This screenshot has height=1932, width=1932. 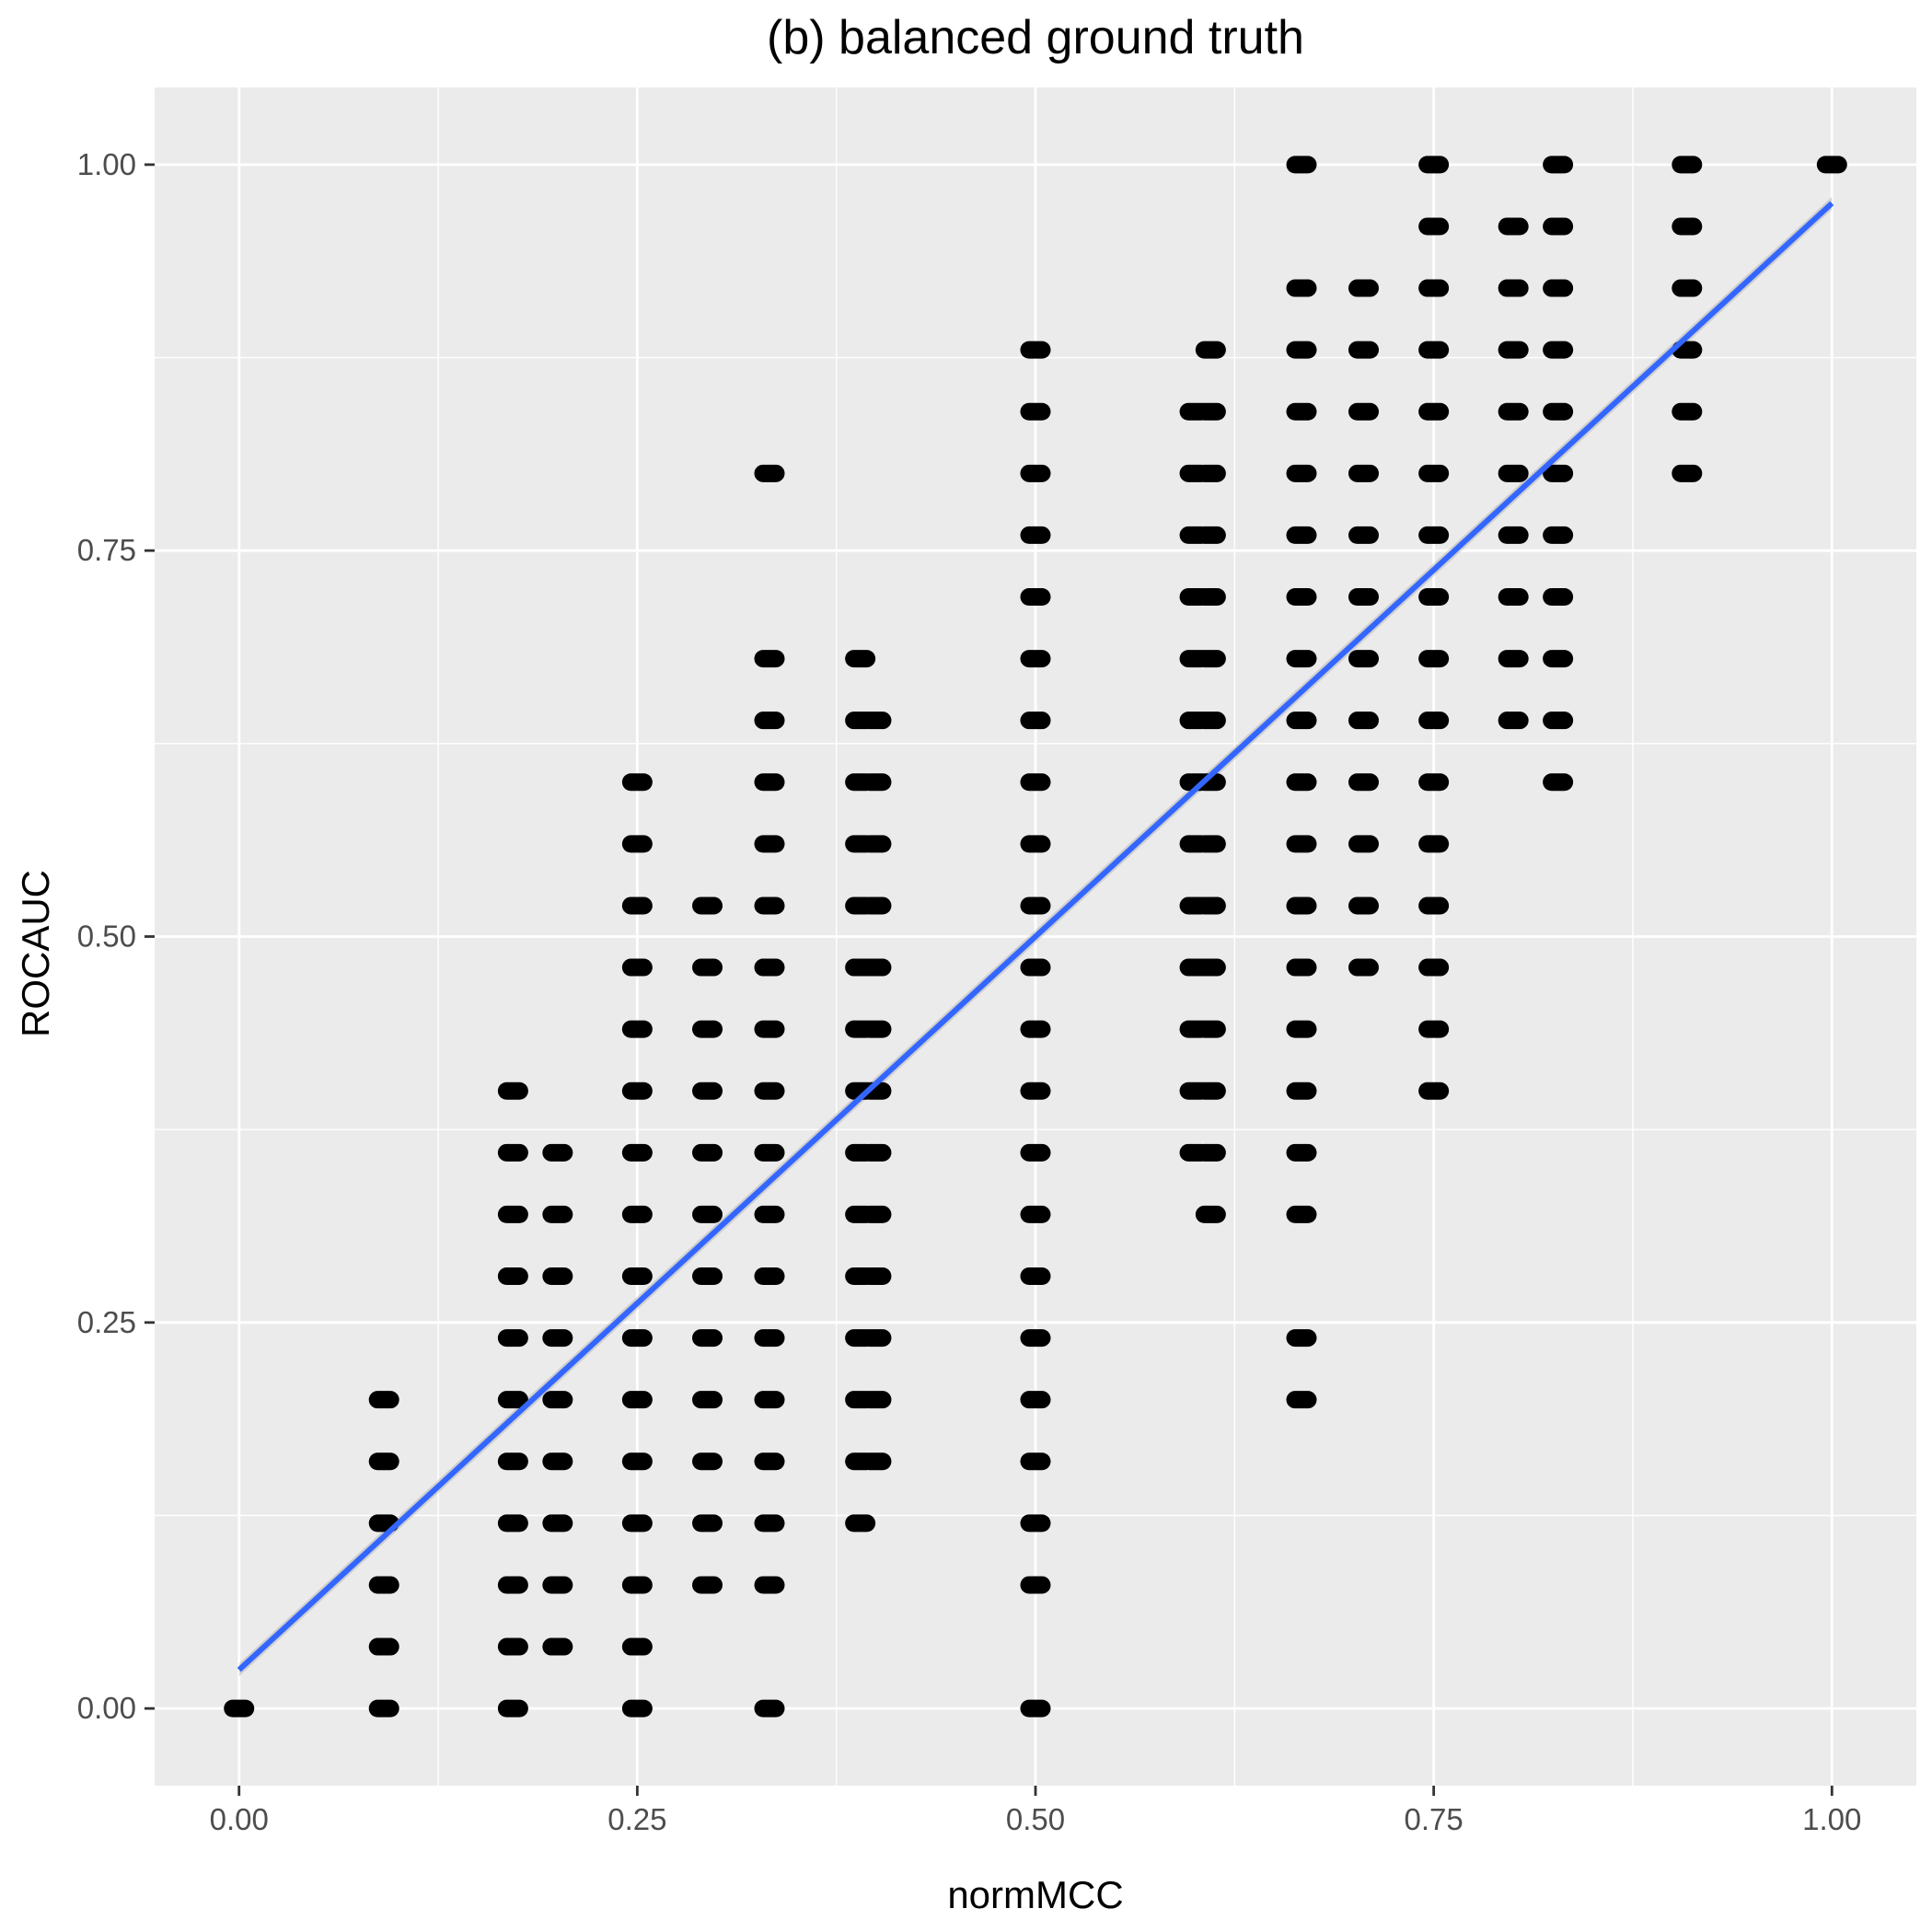 What do you see at coordinates (1036, 1819) in the screenshot?
I see `x-tick-label: 0.50` at bounding box center [1036, 1819].